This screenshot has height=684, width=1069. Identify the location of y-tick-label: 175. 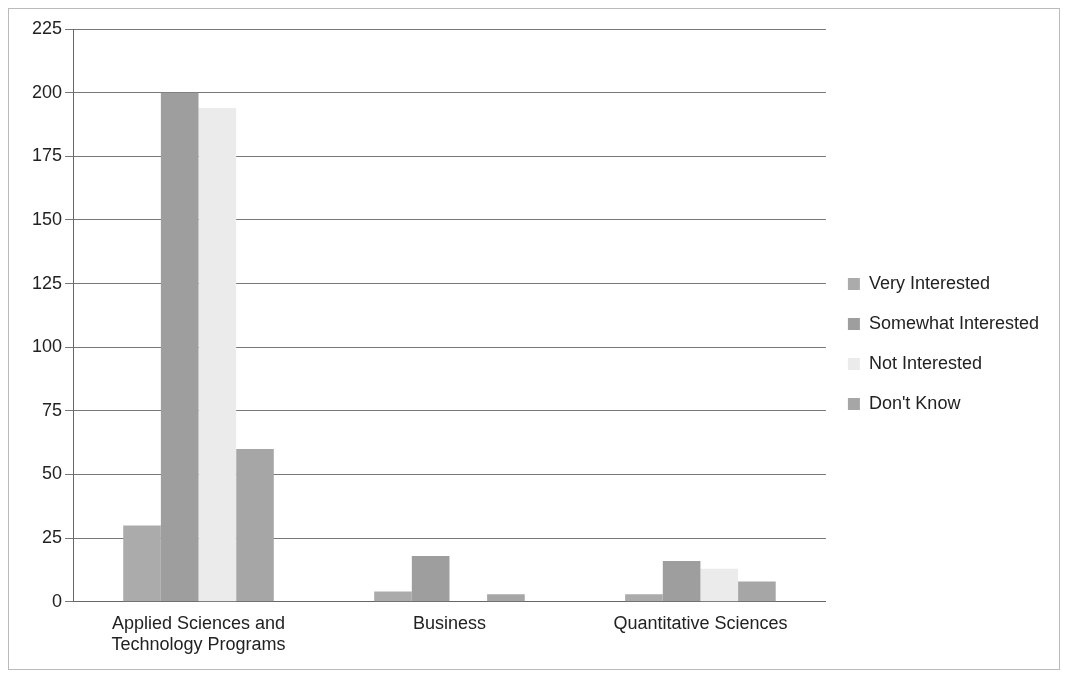
(47, 155).